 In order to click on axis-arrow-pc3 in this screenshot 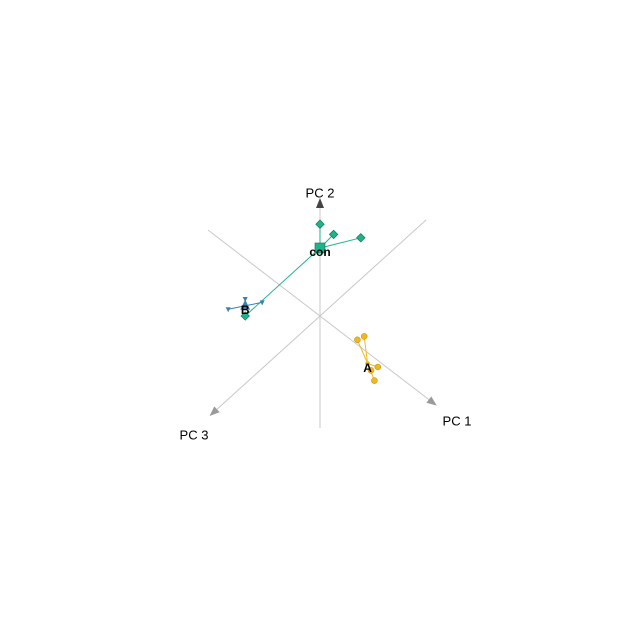, I will do `click(214, 411)`.